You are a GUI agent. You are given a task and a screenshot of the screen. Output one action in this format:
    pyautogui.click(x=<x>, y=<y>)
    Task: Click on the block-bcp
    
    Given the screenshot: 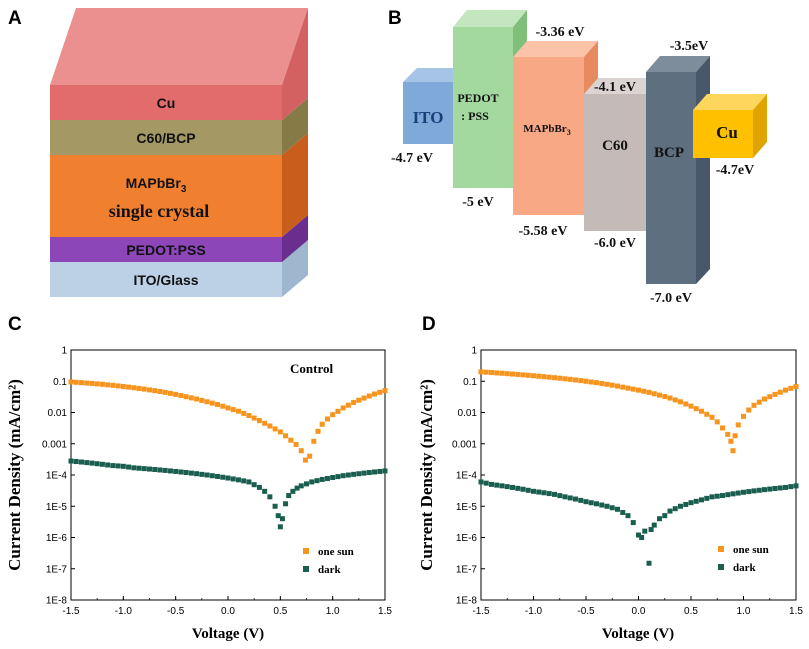 What is the action you would take?
    pyautogui.click(x=678, y=170)
    